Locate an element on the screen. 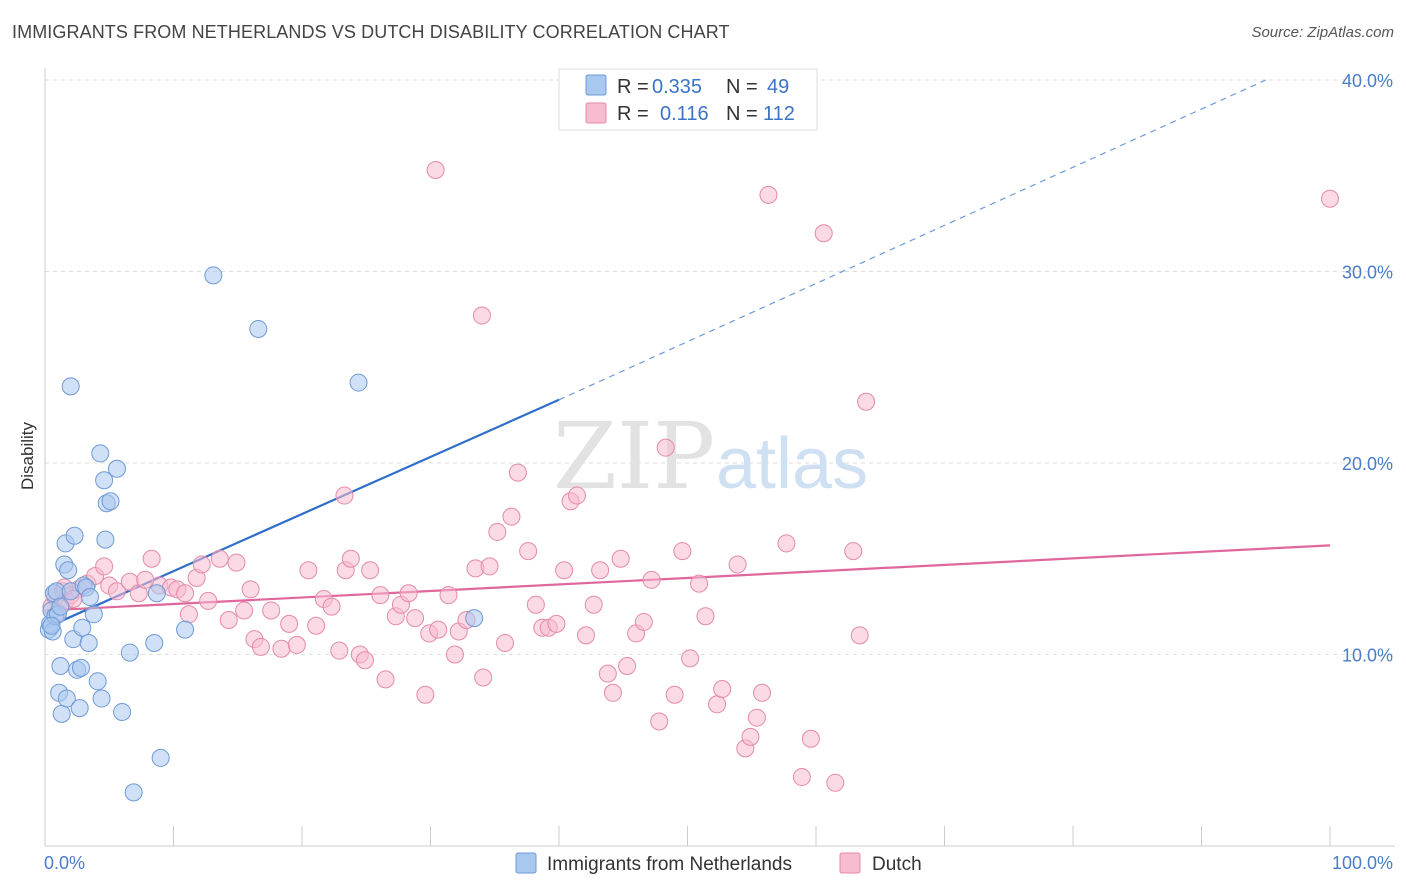  watermark: ZIP atlas is located at coordinates (710, 456).